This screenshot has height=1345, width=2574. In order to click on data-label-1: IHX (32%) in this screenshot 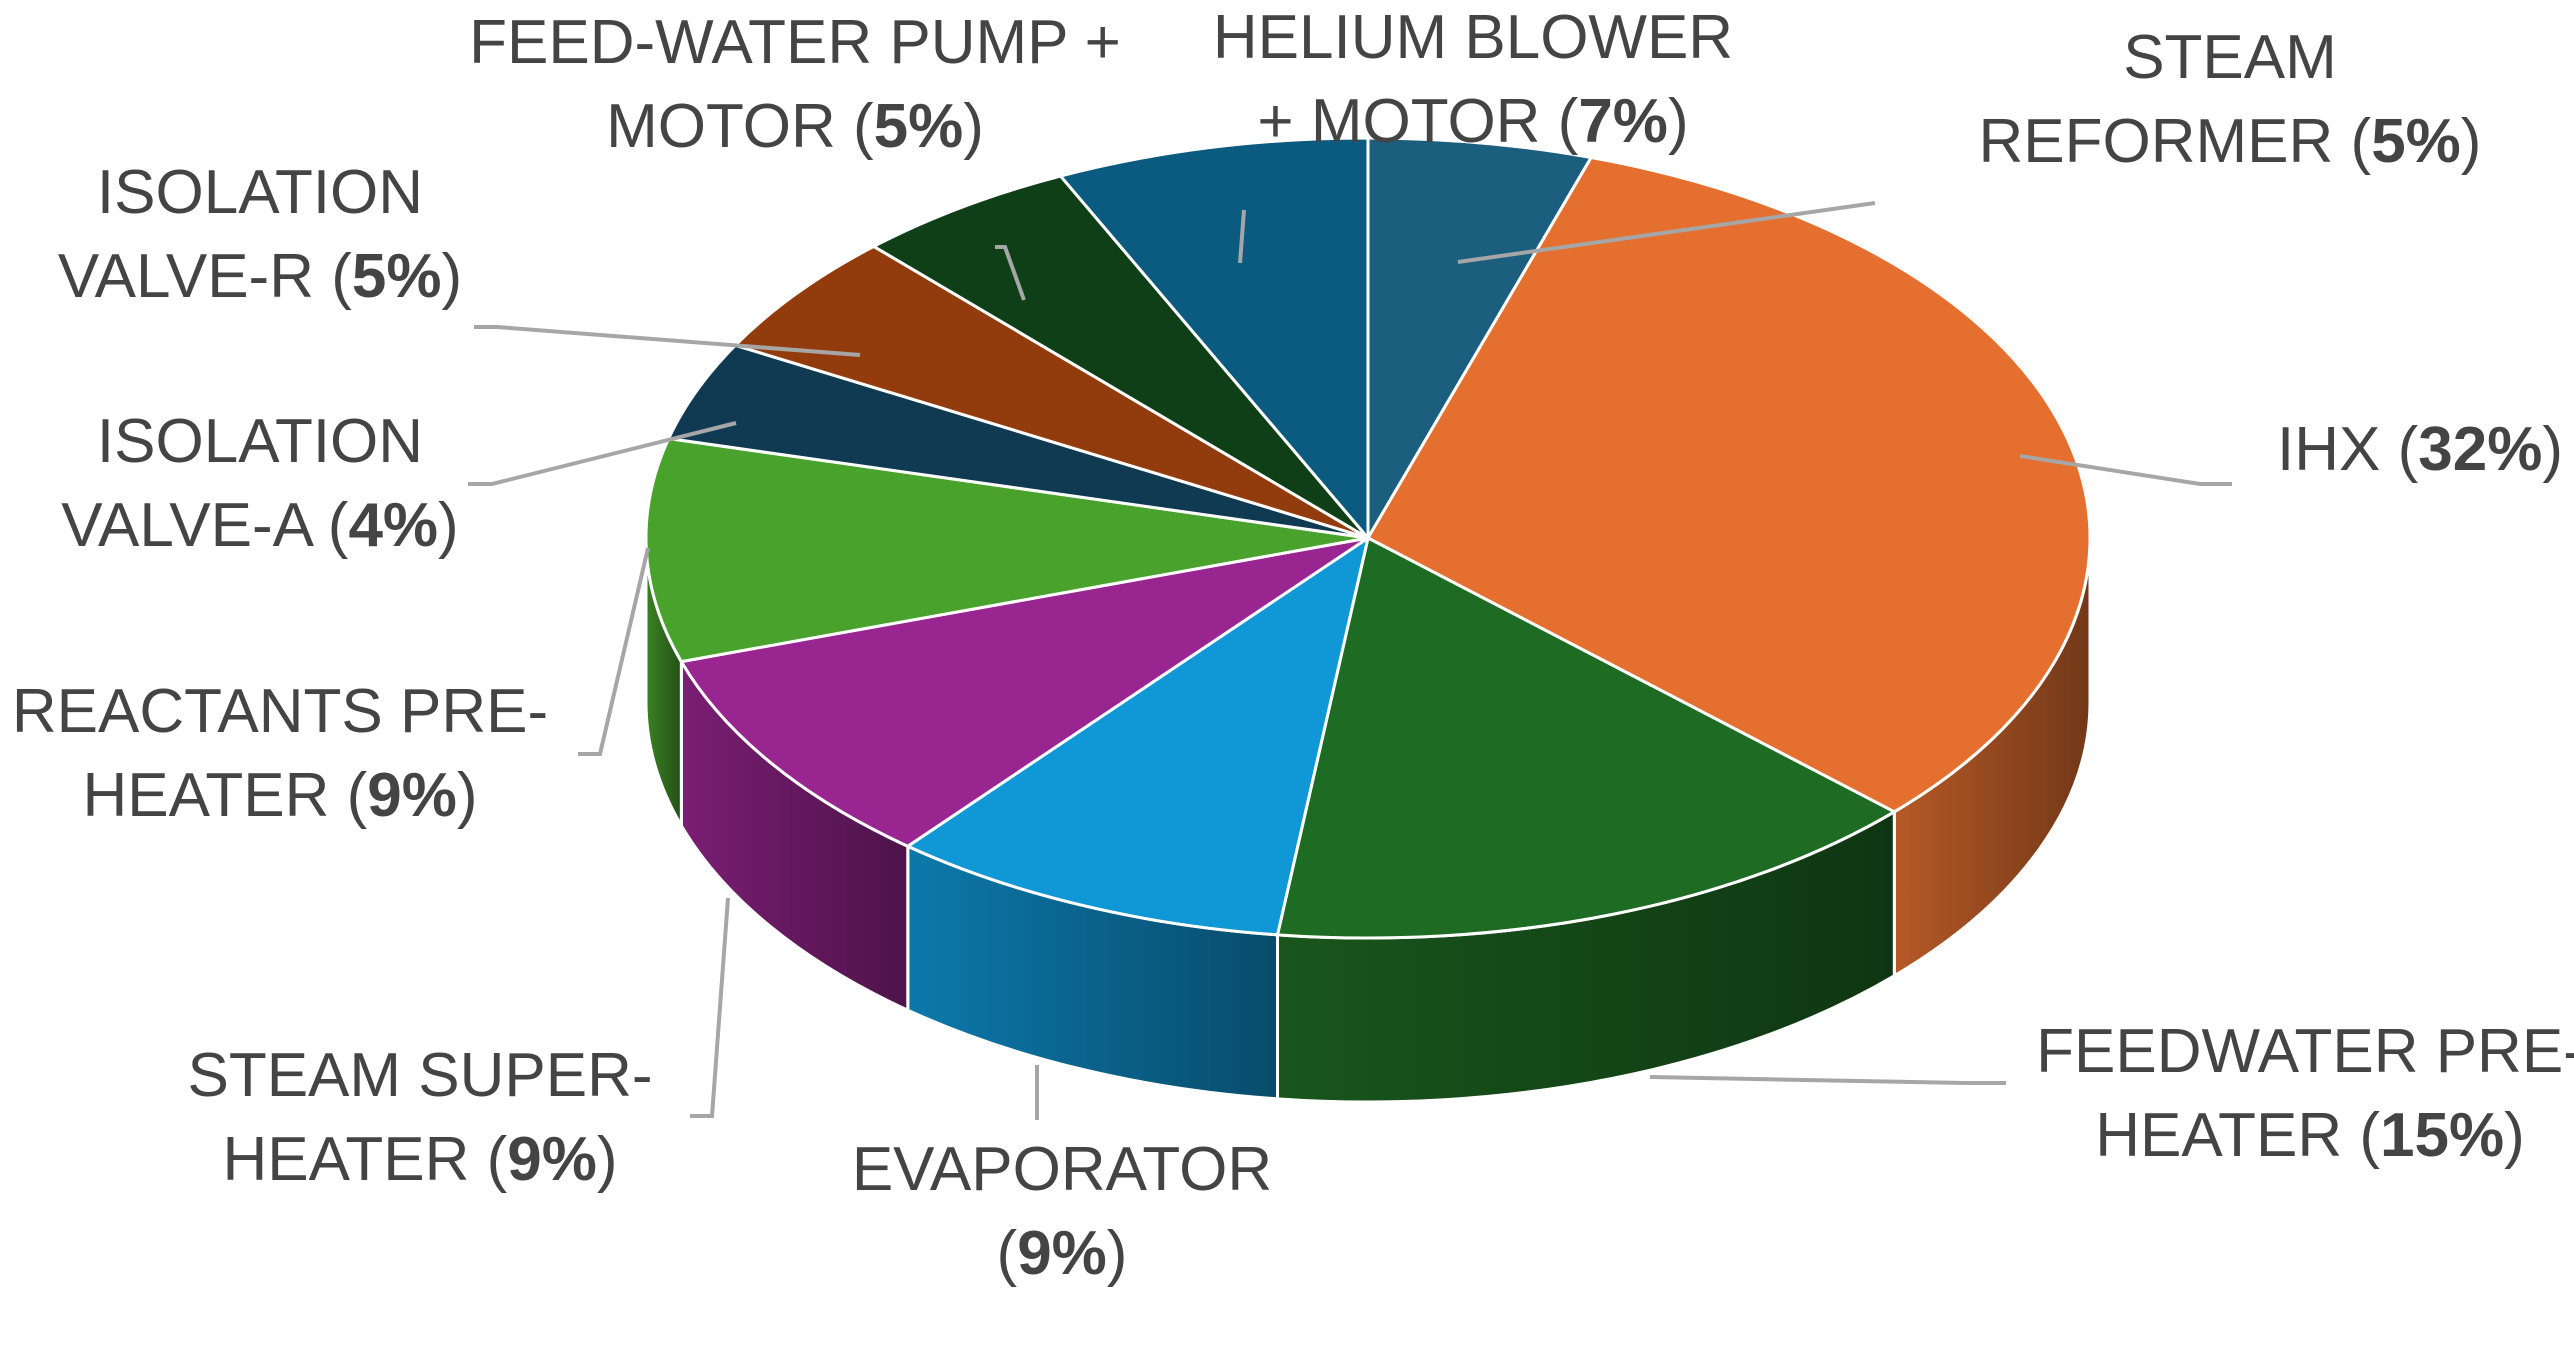, I will do `click(2420, 449)`.